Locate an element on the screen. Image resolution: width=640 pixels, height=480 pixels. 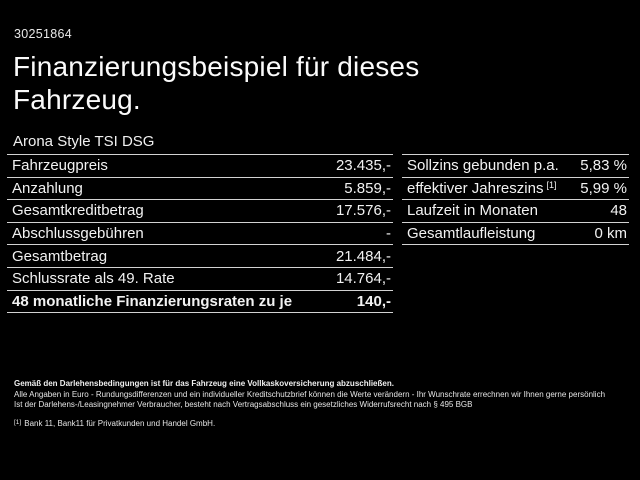
table-row-gesamtkreditbetrag: Gesamtkreditbetrag 17.576,- is located at coordinates (200, 211).